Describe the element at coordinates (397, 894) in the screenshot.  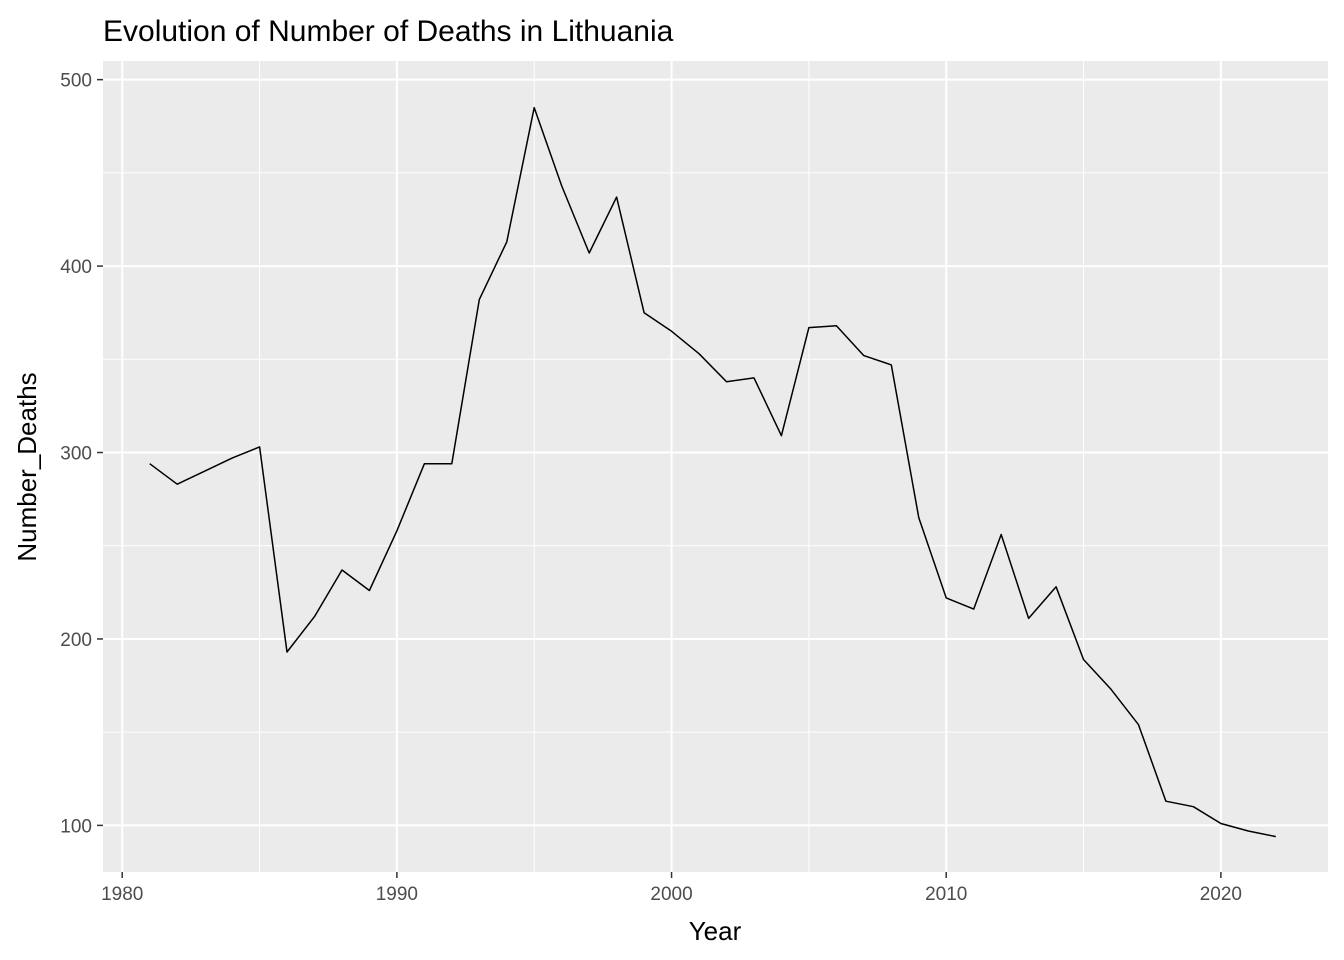
I see `x-tick-label: 1990` at that location.